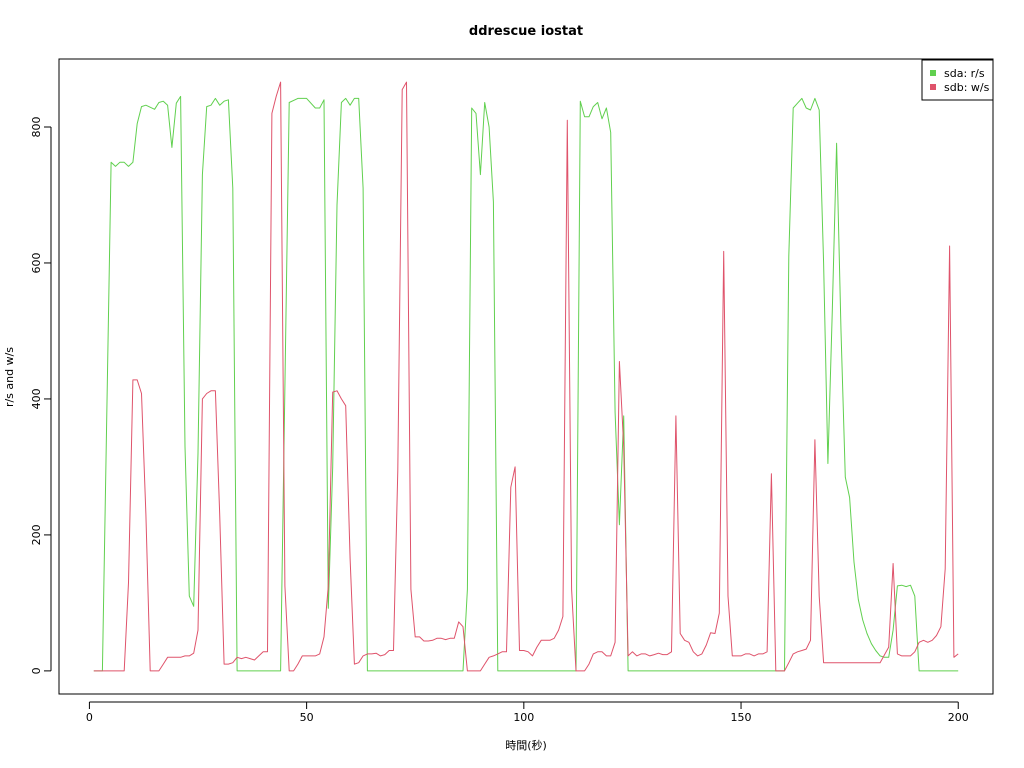  I want to click on y-tick-label: 800, so click(36, 127).